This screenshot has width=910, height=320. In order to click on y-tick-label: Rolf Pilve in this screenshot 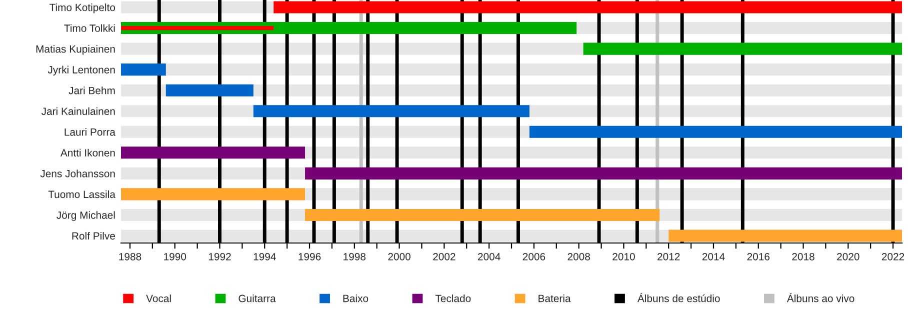, I will do `click(93, 236)`.